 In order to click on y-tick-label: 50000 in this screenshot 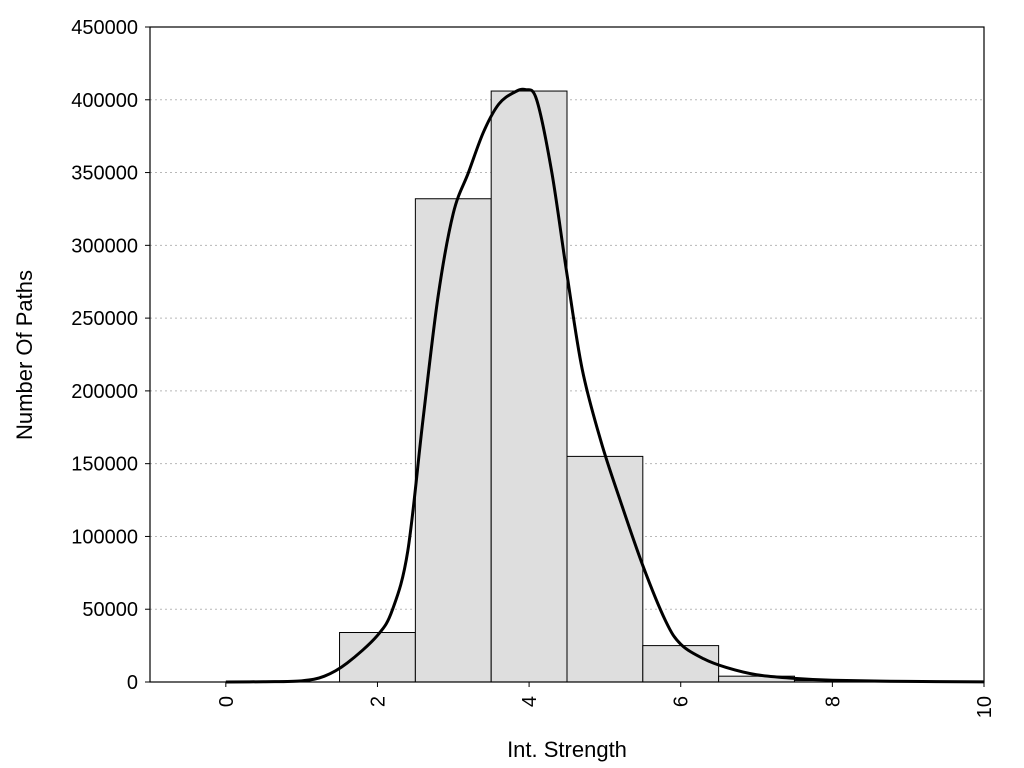, I will do `click(110, 610)`.